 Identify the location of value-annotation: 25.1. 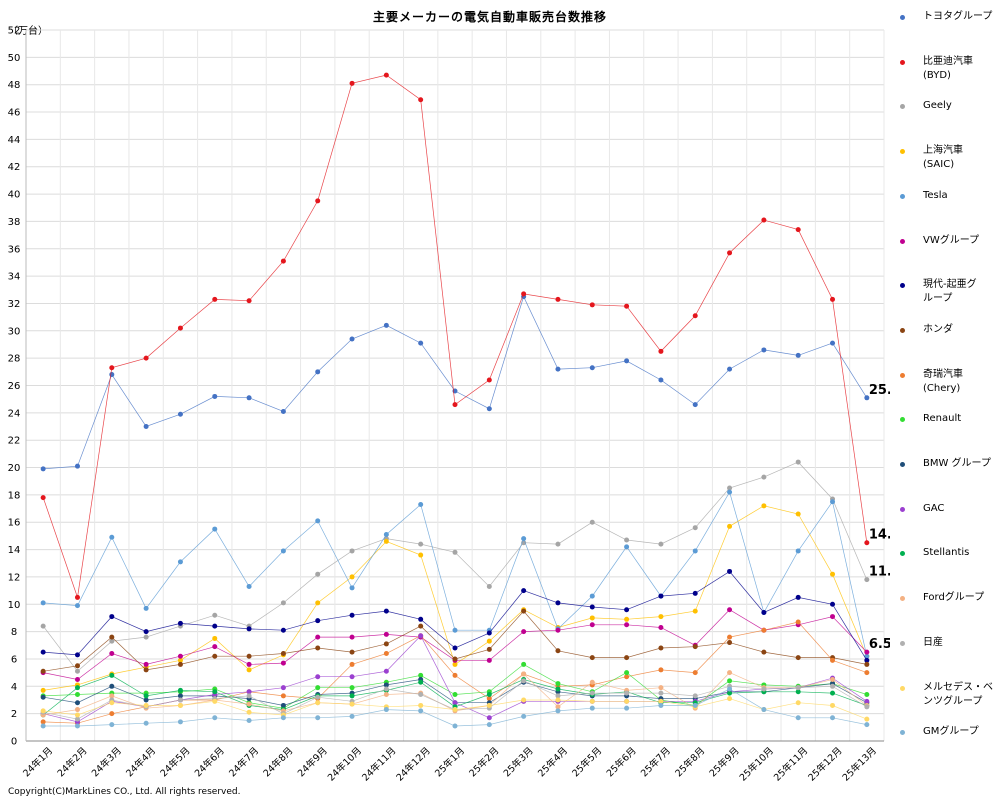
(879, 390).